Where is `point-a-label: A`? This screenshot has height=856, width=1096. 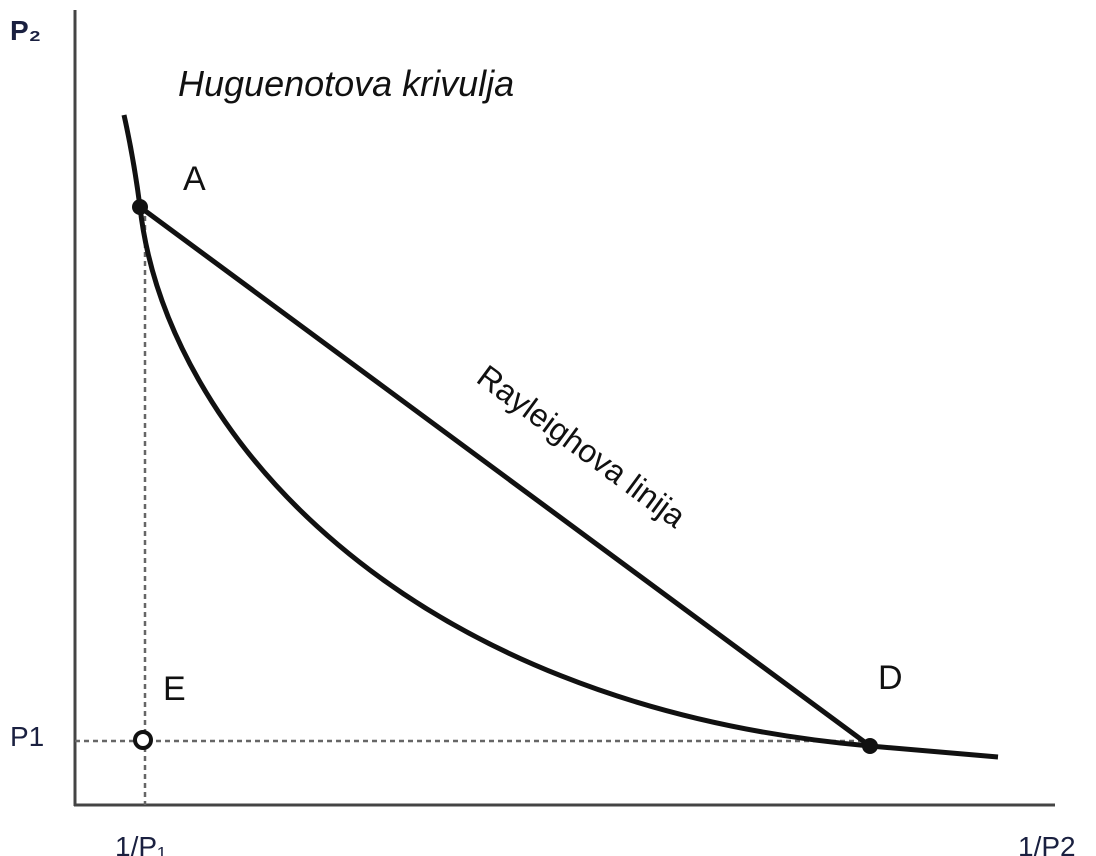
point-a-label: A is located at coordinates (194, 179).